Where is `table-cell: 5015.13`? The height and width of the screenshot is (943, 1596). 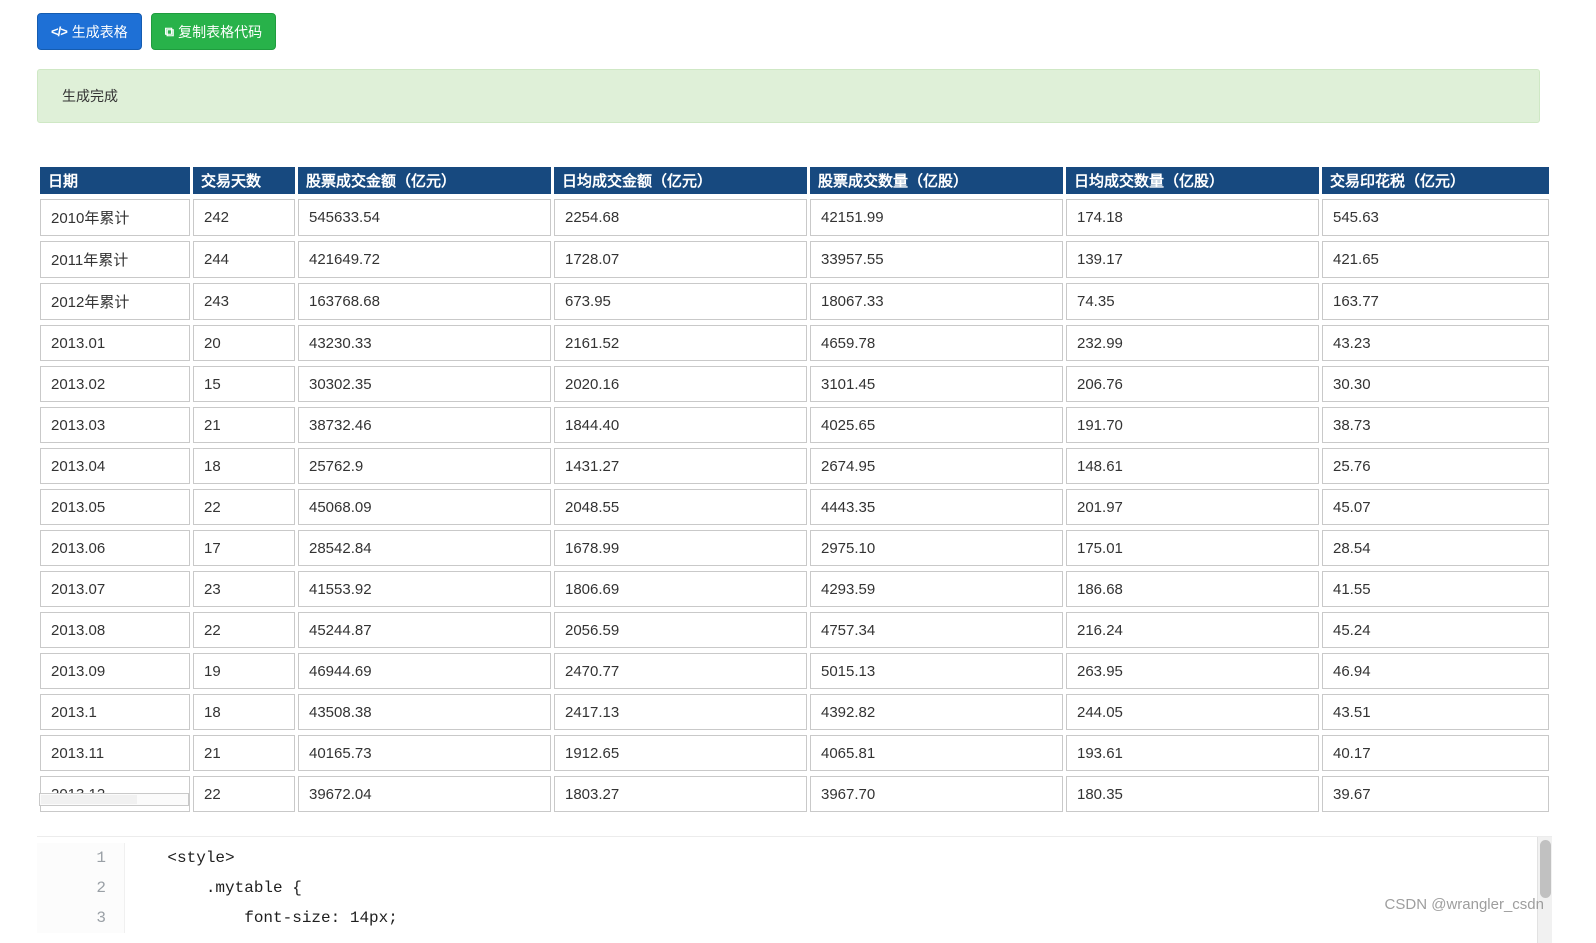 table-cell: 5015.13 is located at coordinates (936, 671).